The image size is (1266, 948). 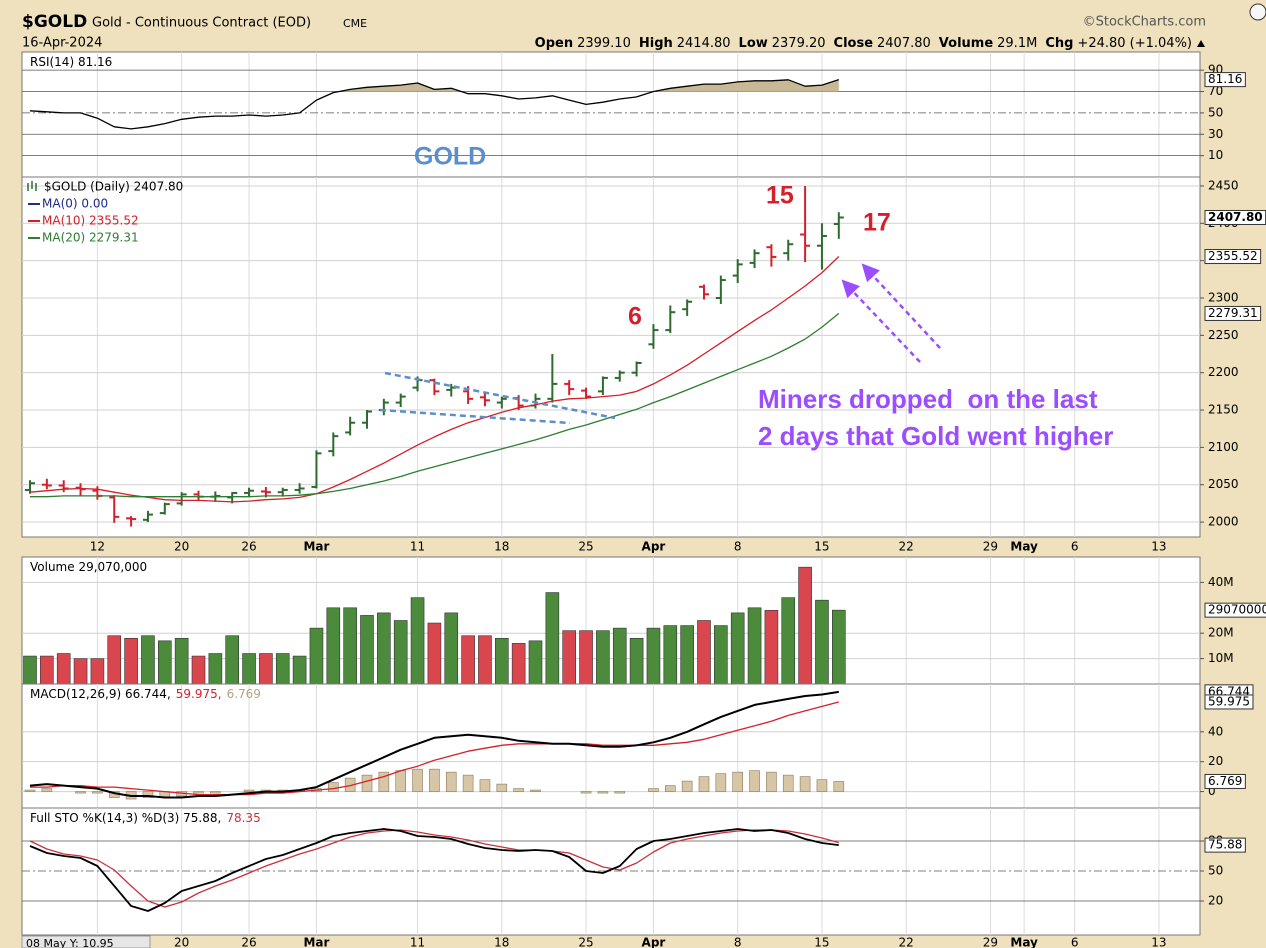 I want to click on quote-label: Open, so click(x=554, y=43).